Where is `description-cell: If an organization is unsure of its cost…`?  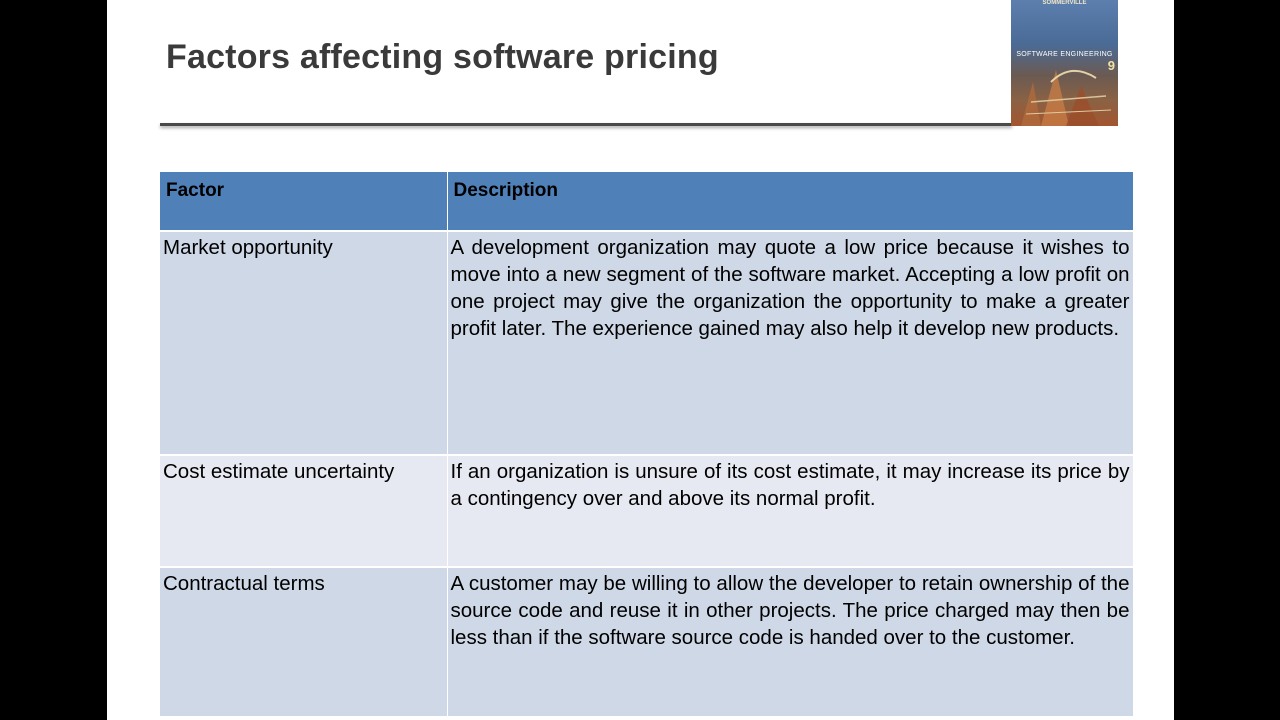
description-cell: If an organization is unsure of its cost… is located at coordinates (790, 511).